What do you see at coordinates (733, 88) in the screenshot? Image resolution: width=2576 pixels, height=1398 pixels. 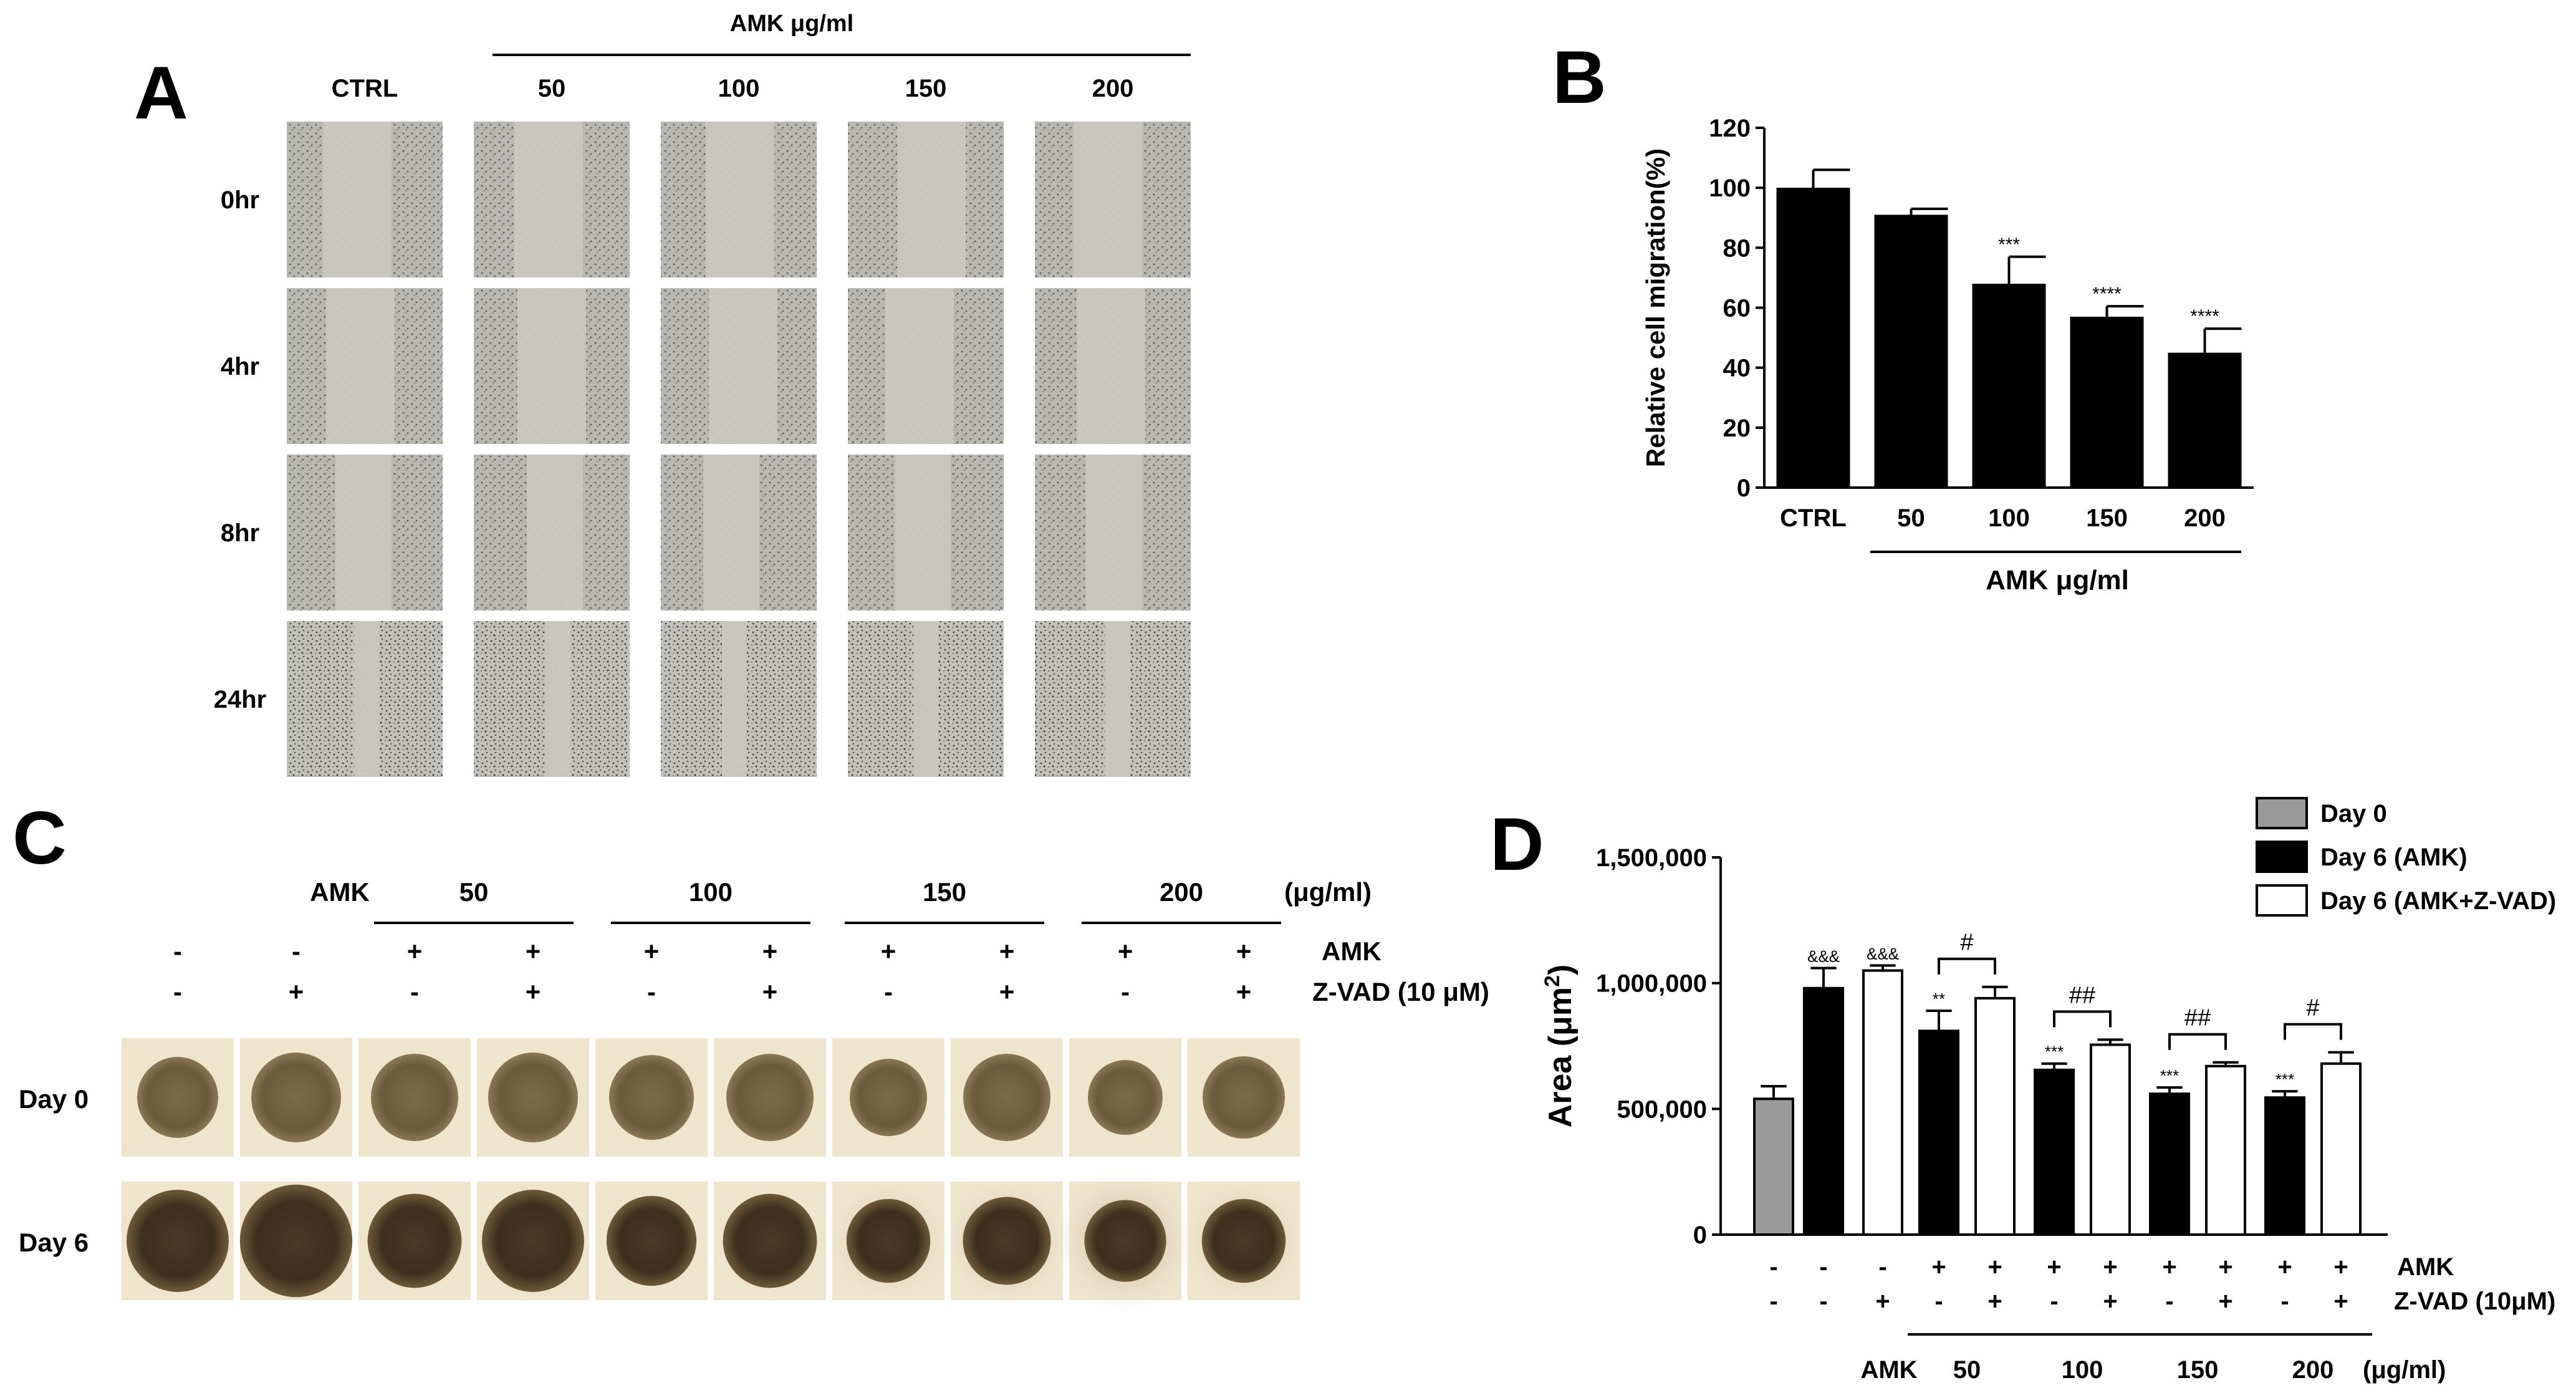 I see `panel-a-column-labels: CTRL 50 100 150 200` at bounding box center [733, 88].